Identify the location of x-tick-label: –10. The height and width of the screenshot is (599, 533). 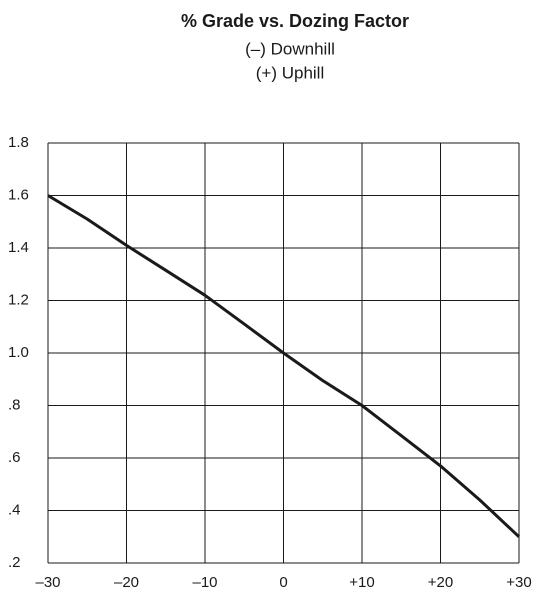
(204, 582).